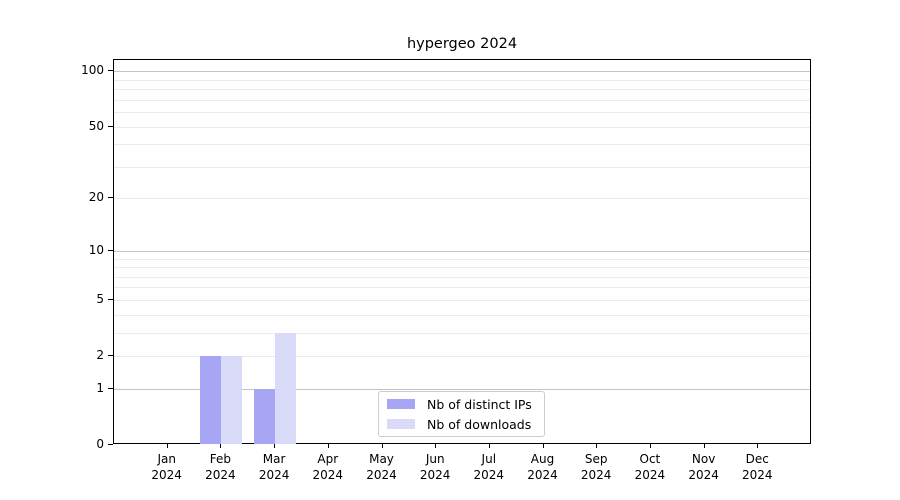  What do you see at coordinates (435, 467) in the screenshot?
I see `x-tick-label: Jun 2024` at bounding box center [435, 467].